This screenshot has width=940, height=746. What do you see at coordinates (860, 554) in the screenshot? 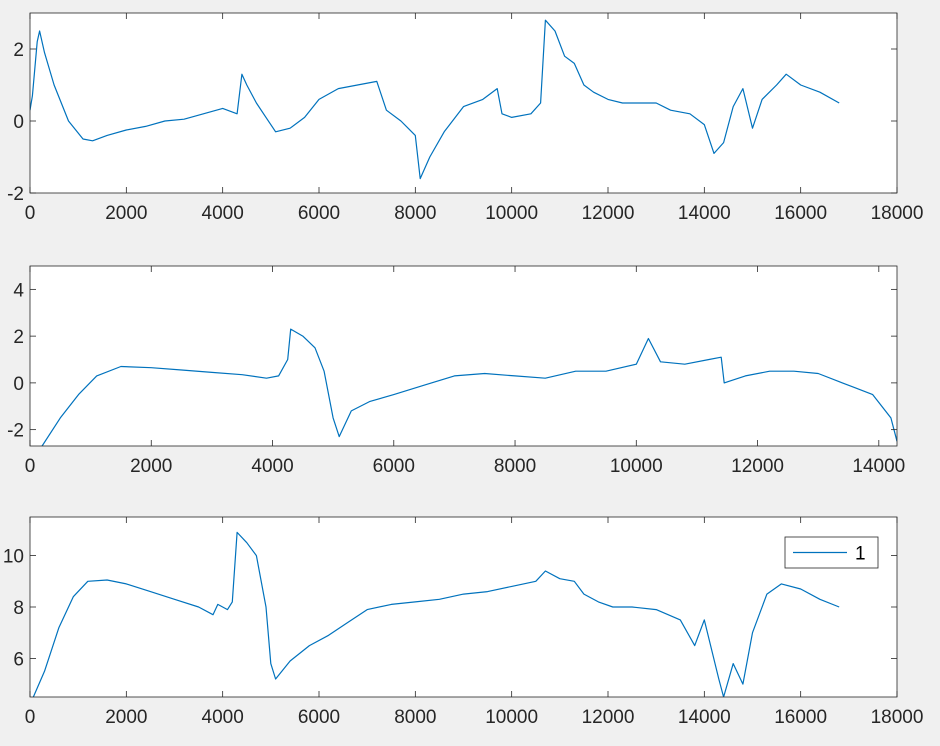
I see `legend-entry-label: 1` at bounding box center [860, 554].